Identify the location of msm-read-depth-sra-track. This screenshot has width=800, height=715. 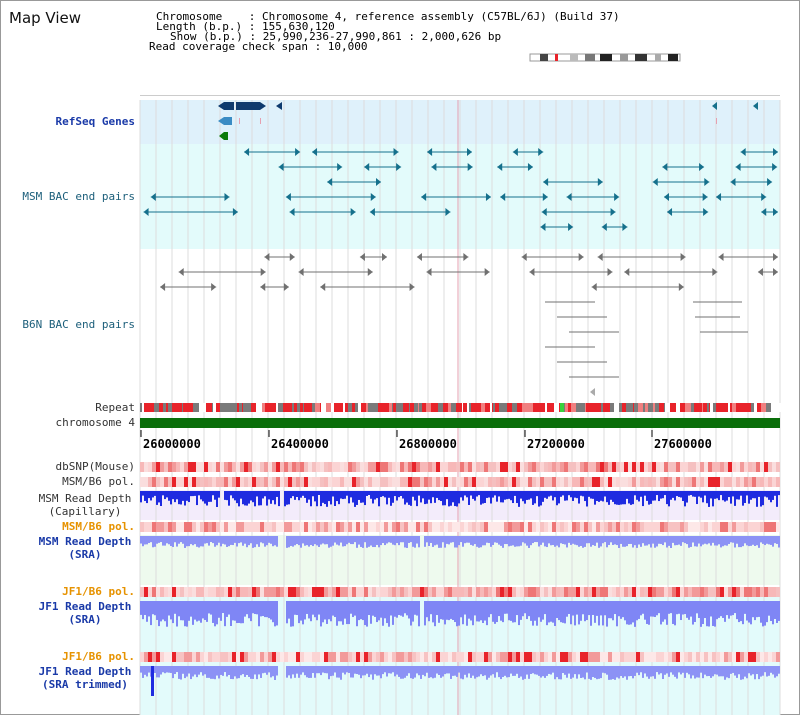
(460, 542).